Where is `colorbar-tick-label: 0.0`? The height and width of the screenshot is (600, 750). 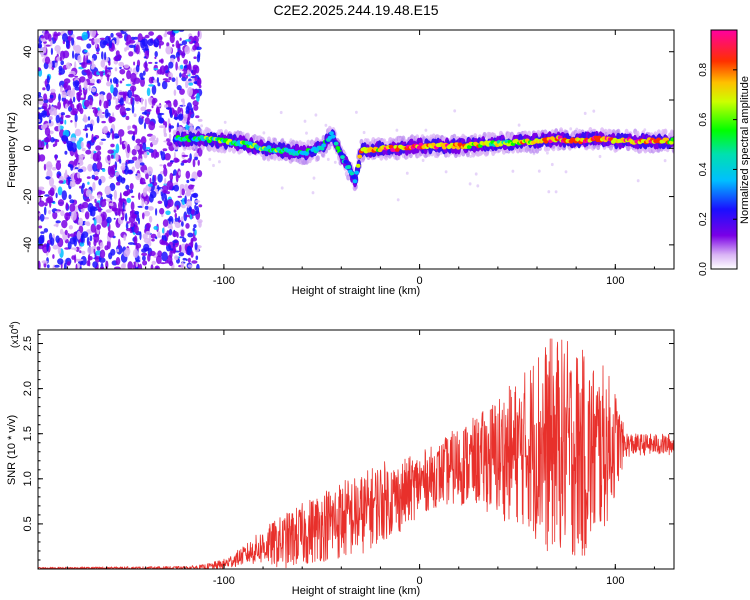
colorbar-tick-label: 0.0 is located at coordinates (703, 269).